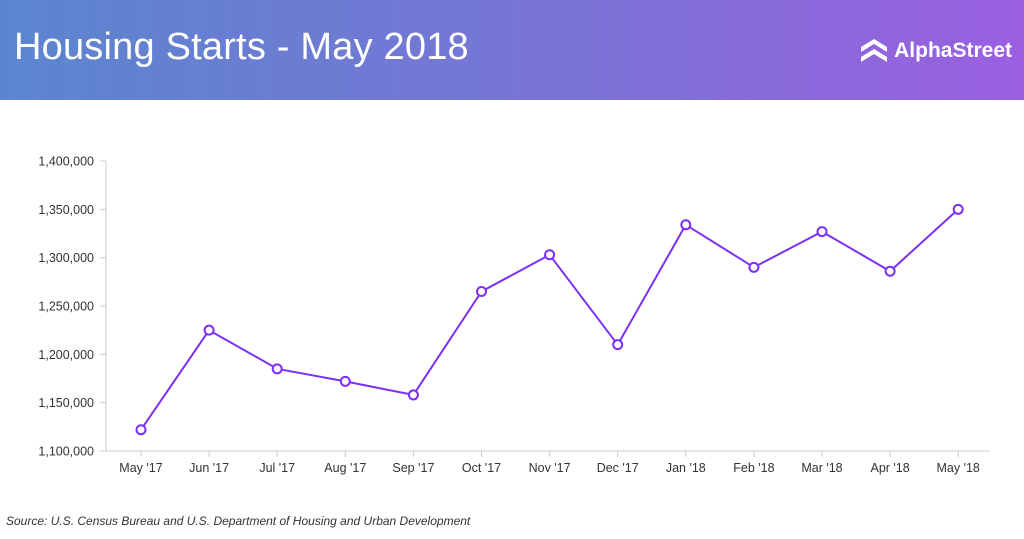  What do you see at coordinates (66, 162) in the screenshot?
I see `y-tick-label: 1,400,000` at bounding box center [66, 162].